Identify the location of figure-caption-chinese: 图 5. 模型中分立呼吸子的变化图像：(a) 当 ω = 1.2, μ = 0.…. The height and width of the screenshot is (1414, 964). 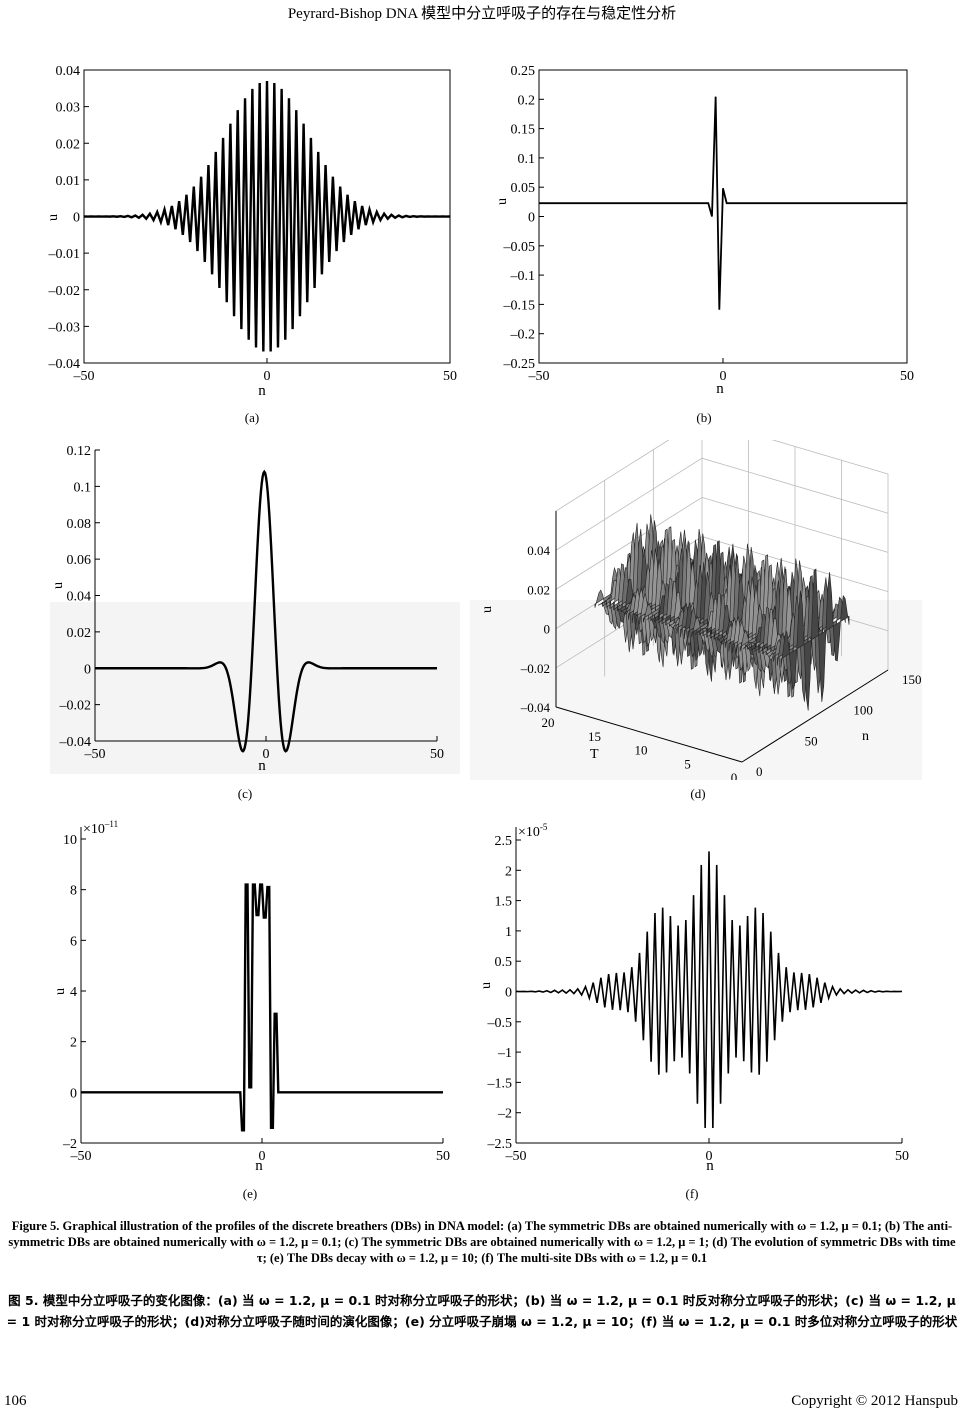
(482, 1311).